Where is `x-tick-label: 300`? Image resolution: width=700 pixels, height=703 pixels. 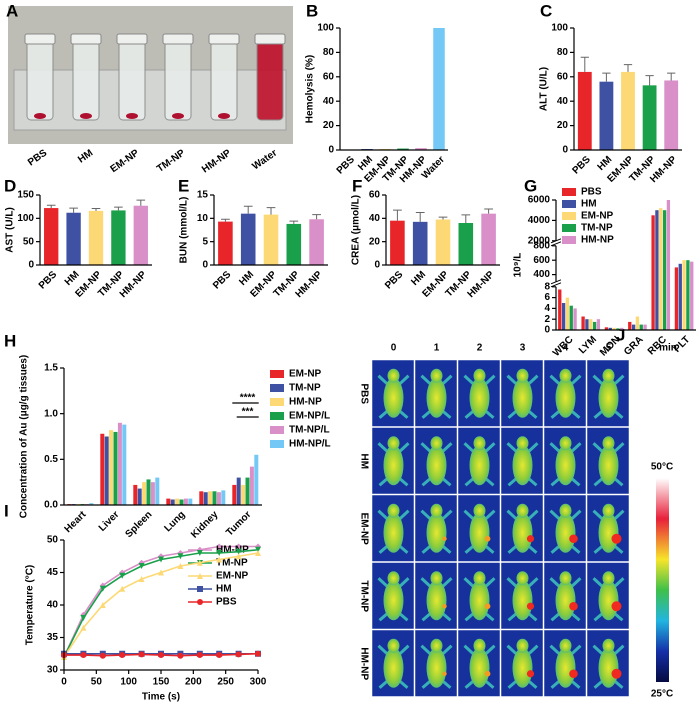
x-tick-label: 300 is located at coordinates (258, 682).